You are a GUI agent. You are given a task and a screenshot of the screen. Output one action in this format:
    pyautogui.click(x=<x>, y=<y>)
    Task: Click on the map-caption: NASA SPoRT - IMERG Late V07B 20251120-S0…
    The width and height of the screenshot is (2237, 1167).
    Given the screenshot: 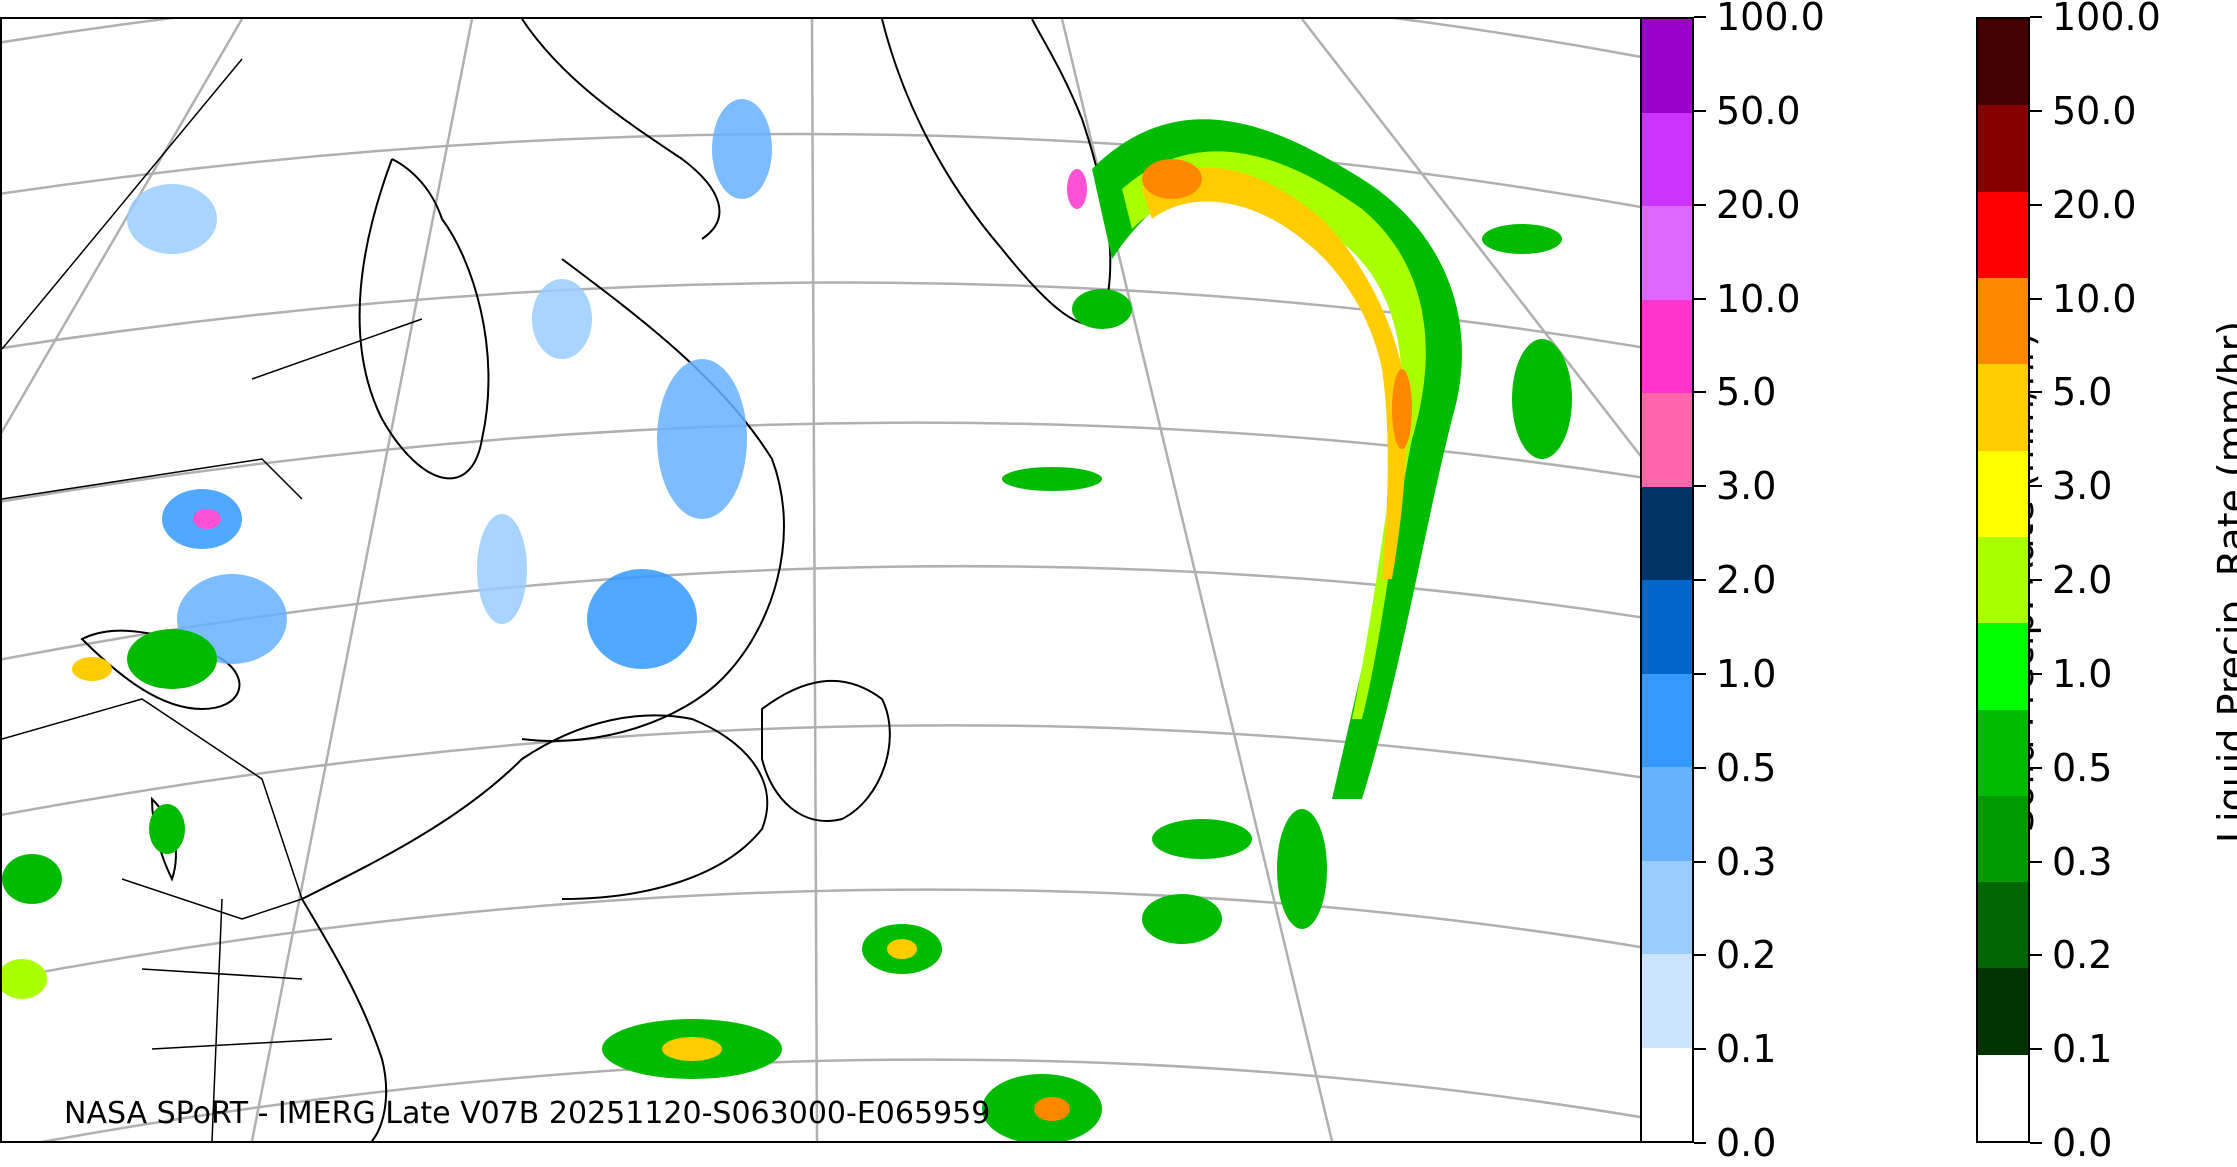 What is the action you would take?
    pyautogui.click(x=527, y=1113)
    